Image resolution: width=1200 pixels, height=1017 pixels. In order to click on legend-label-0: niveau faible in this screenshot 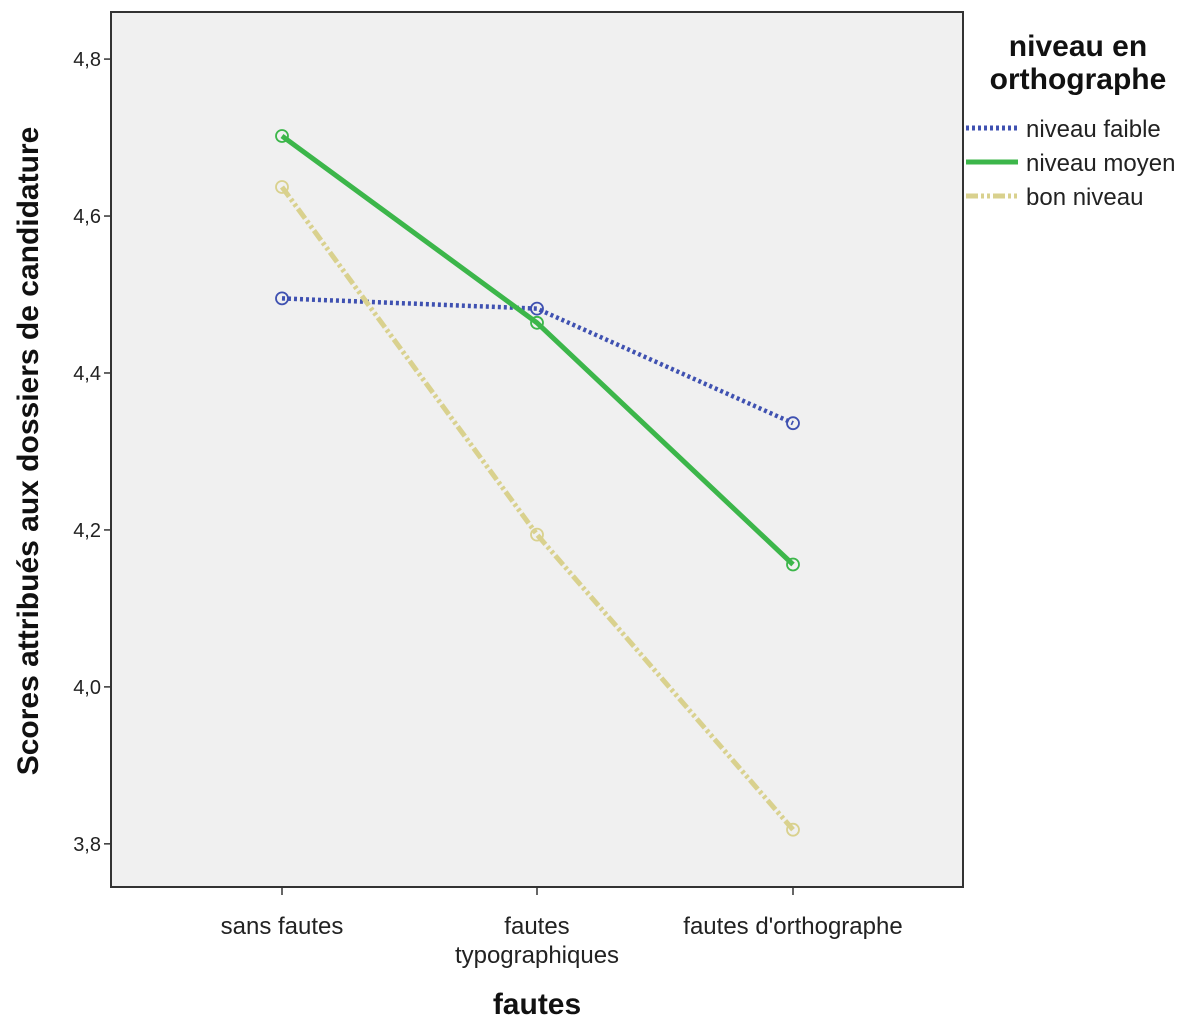, I will do `click(1093, 129)`.